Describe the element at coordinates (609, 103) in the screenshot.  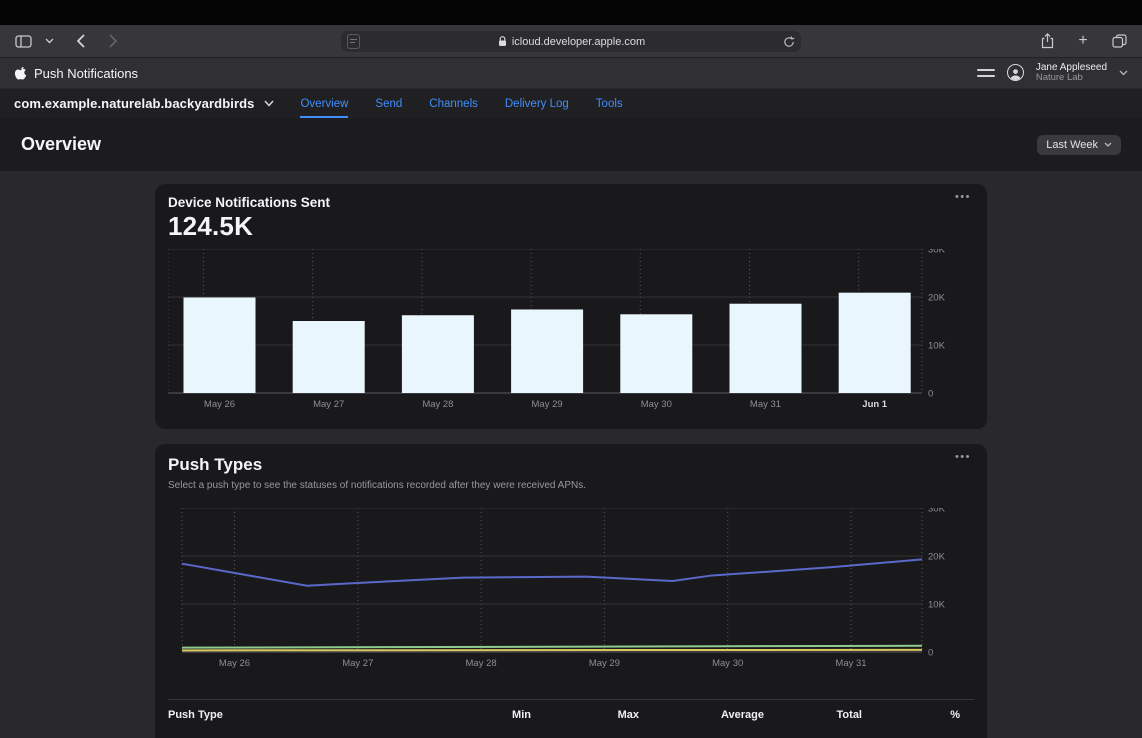
I see `tab-tools: Tools` at that location.